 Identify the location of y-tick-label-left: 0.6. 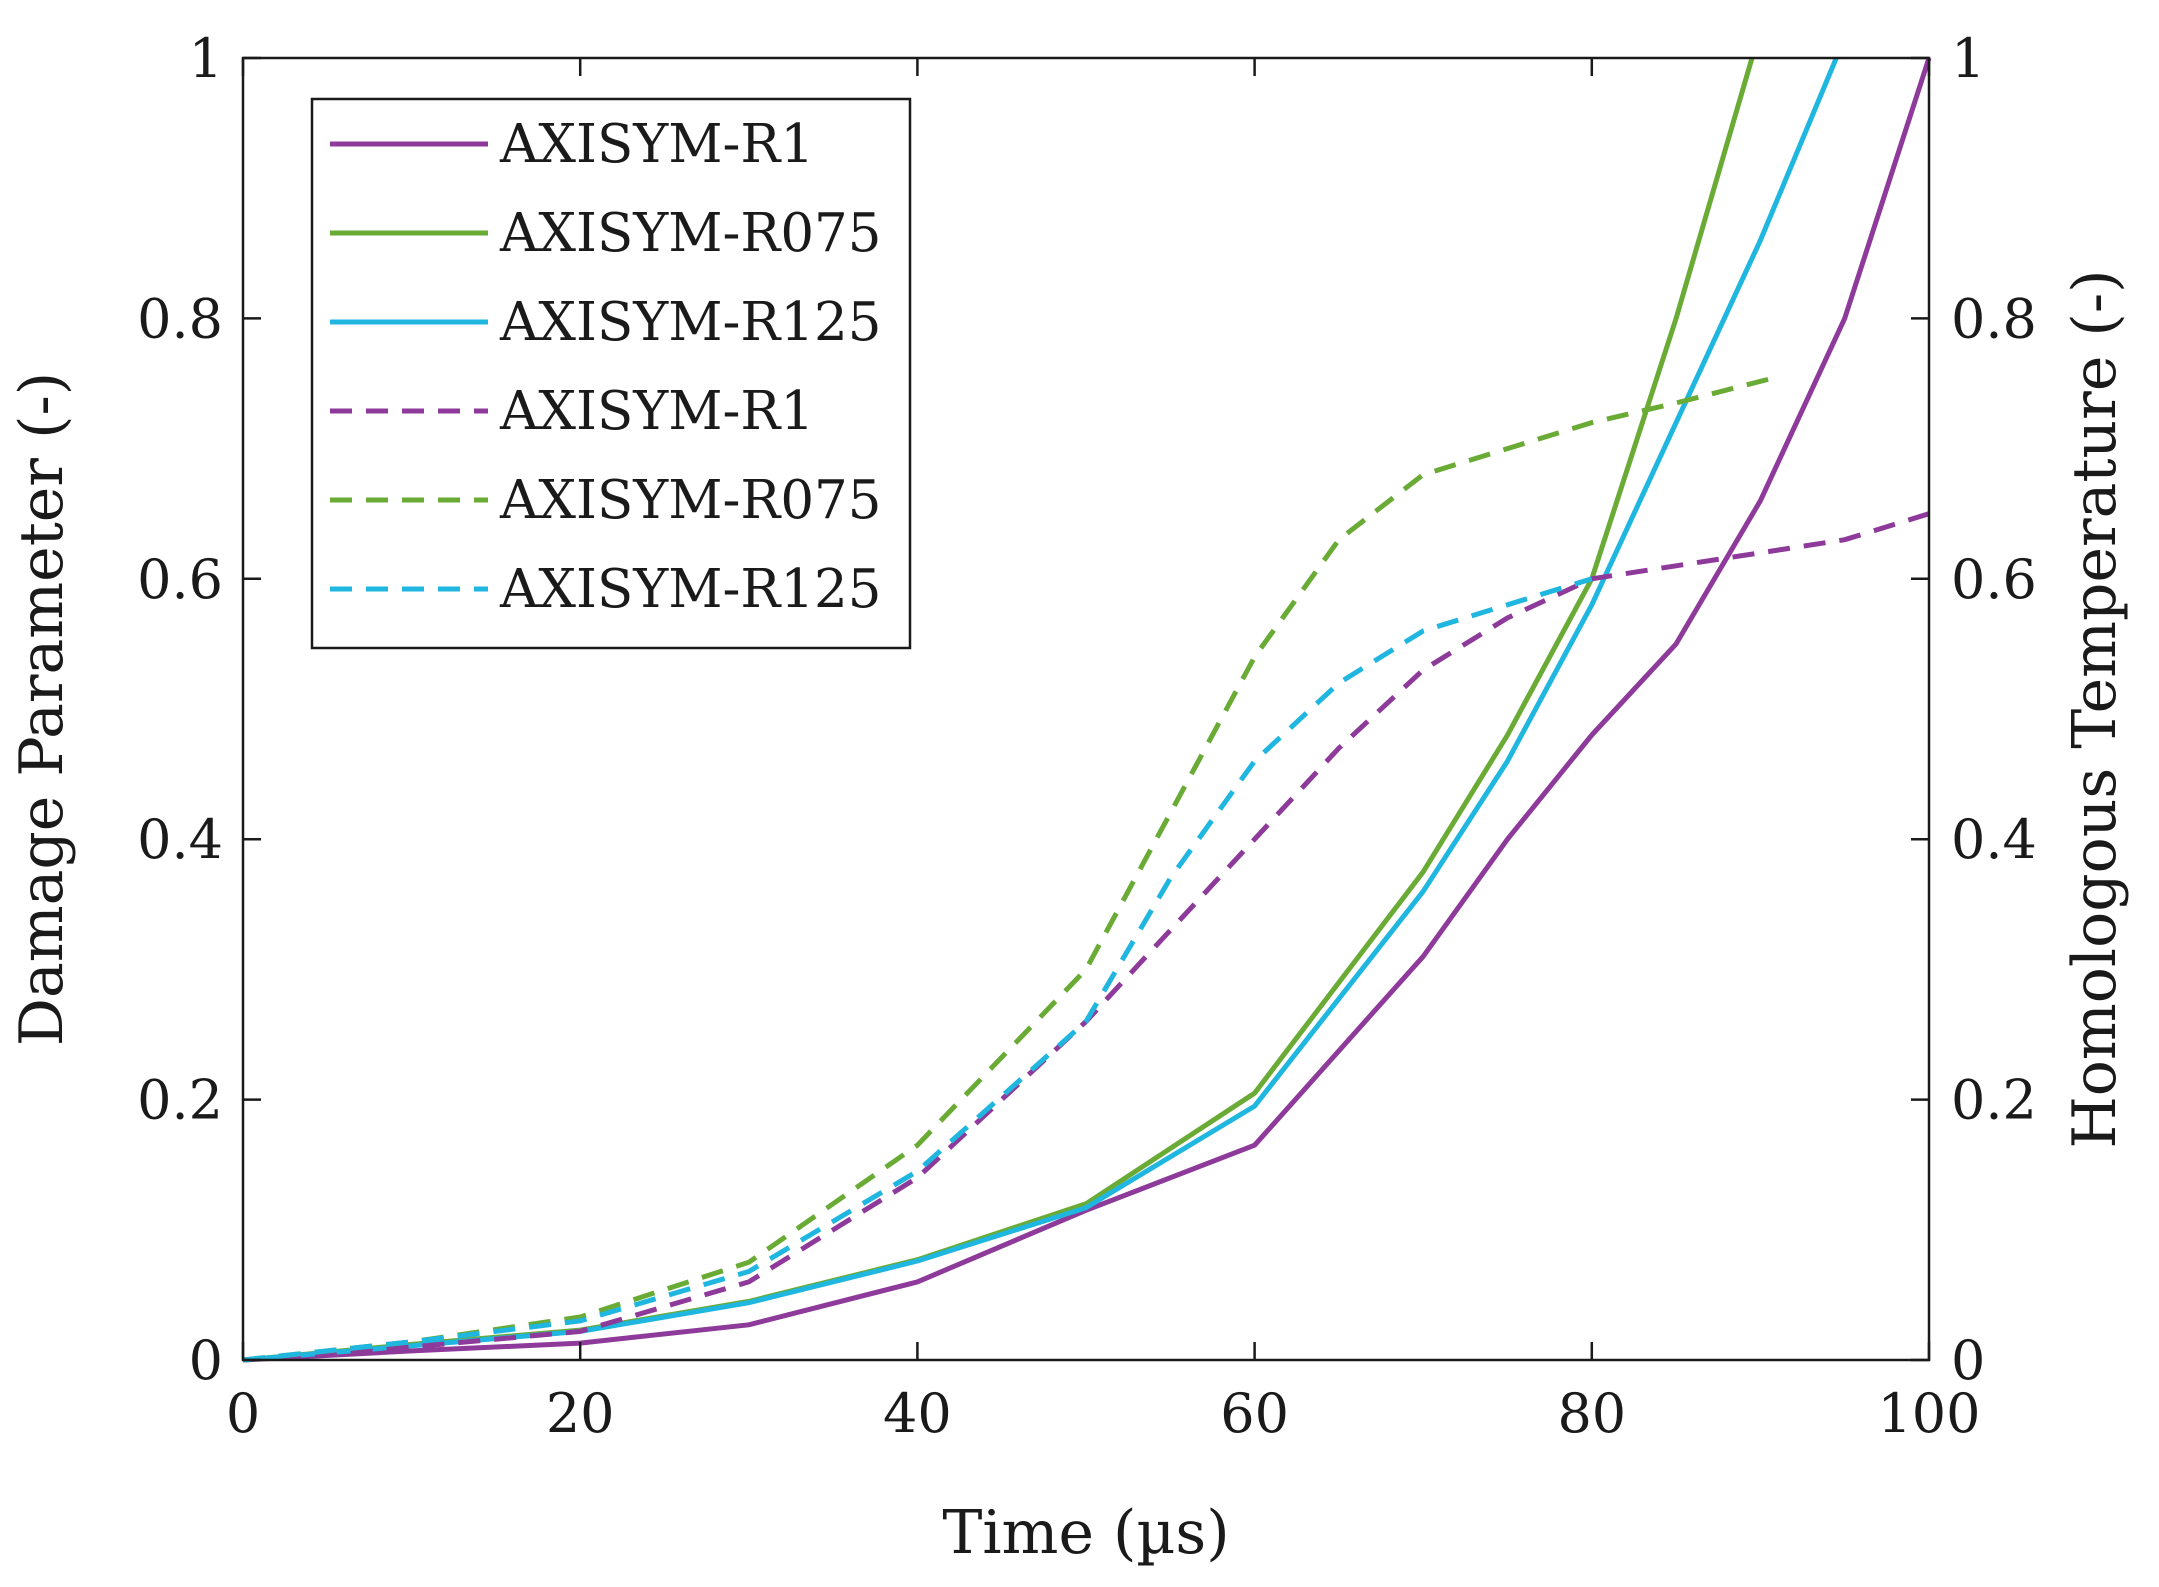
(180, 579).